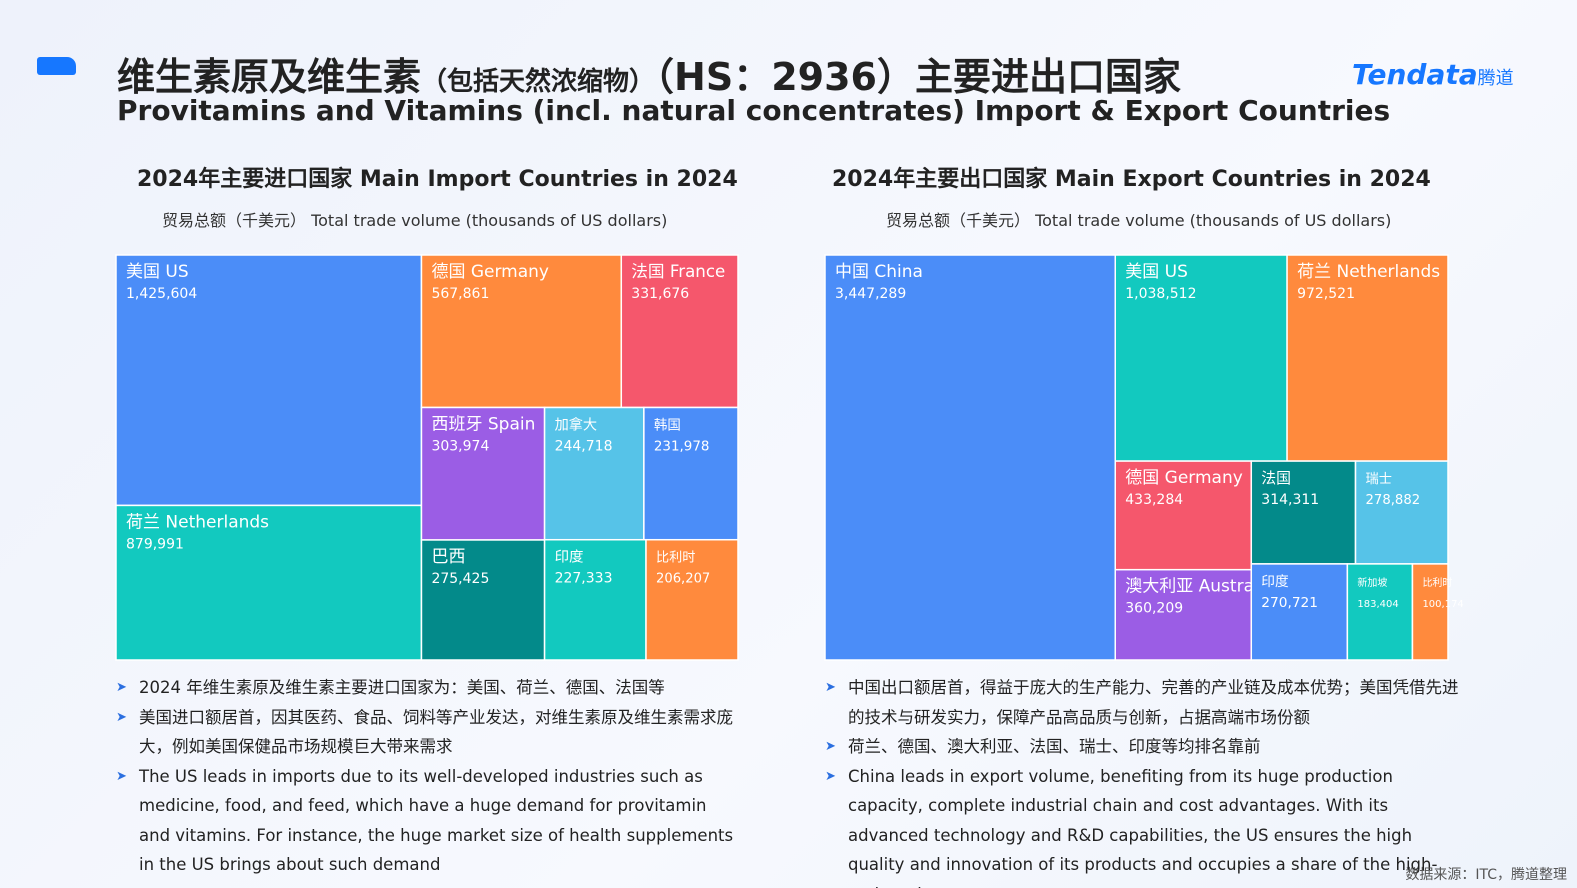  What do you see at coordinates (682, 446) in the screenshot?
I see `cell-value: 231,978` at bounding box center [682, 446].